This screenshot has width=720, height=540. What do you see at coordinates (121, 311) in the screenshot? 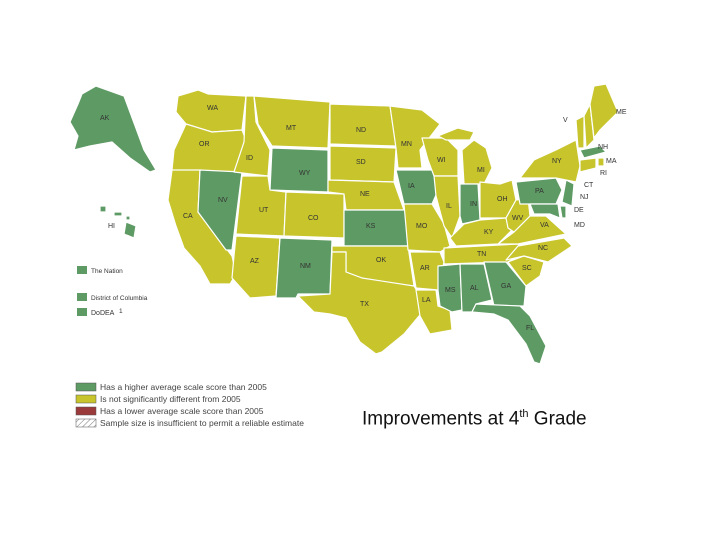
I see `dodea-note: 1` at bounding box center [121, 311].